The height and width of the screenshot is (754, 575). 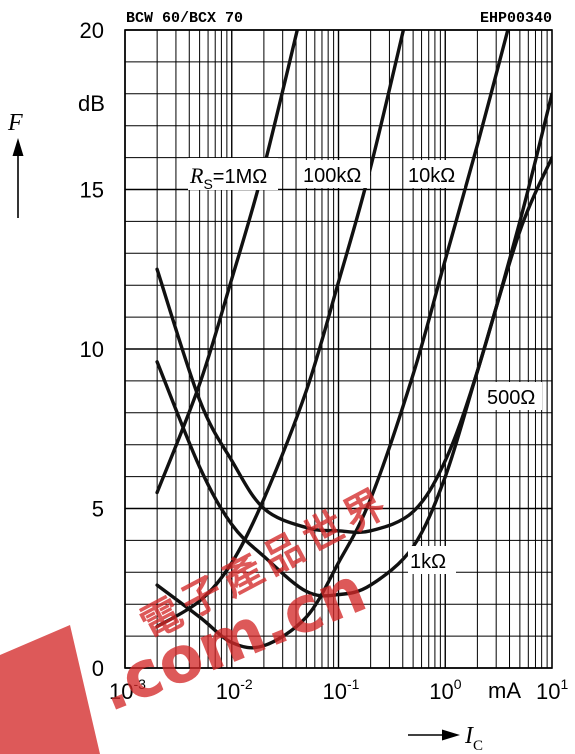 I want to click on x-tick-labels: 10⁻³ 10⁻² 10⁻¹ 10⁰ 10¹, so click(x=338, y=690).